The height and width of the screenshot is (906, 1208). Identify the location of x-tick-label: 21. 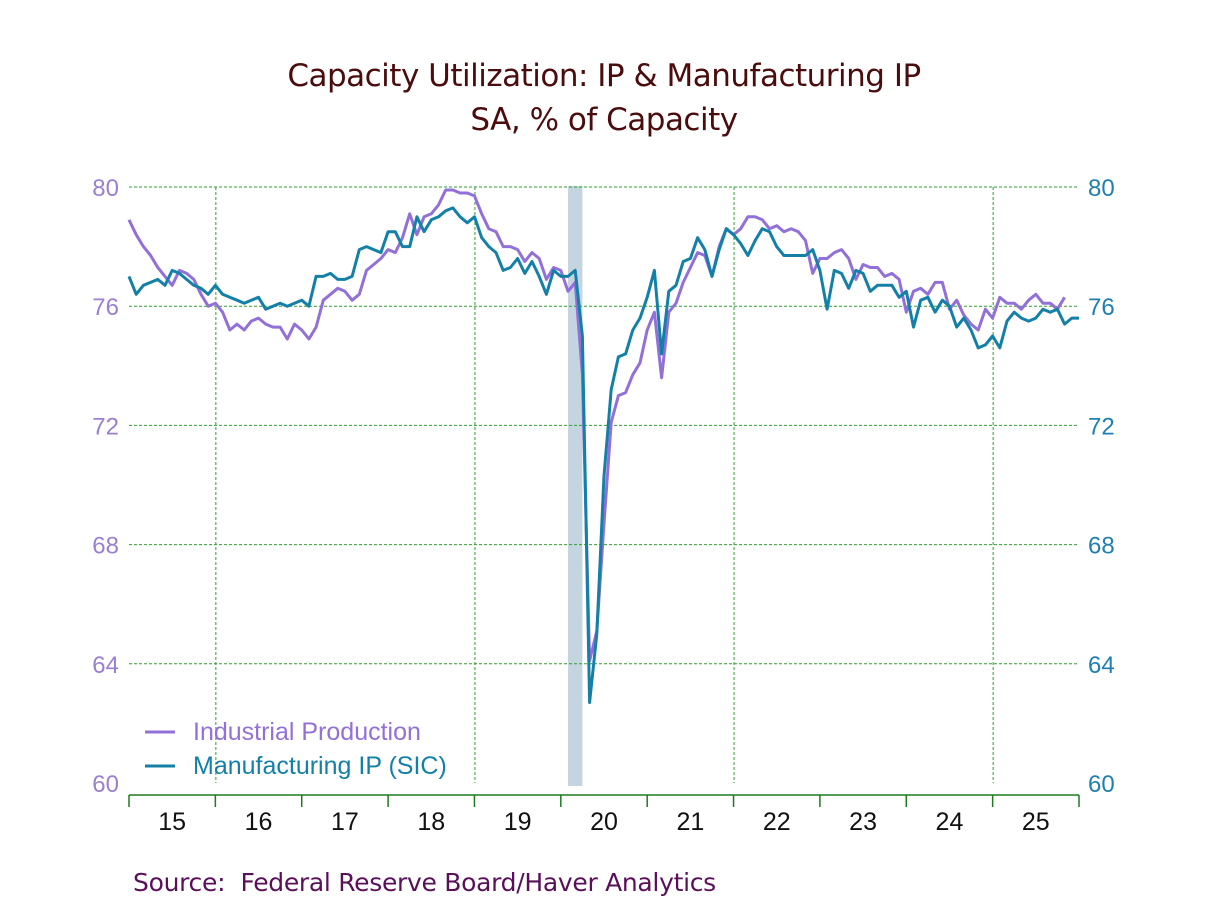
(690, 822).